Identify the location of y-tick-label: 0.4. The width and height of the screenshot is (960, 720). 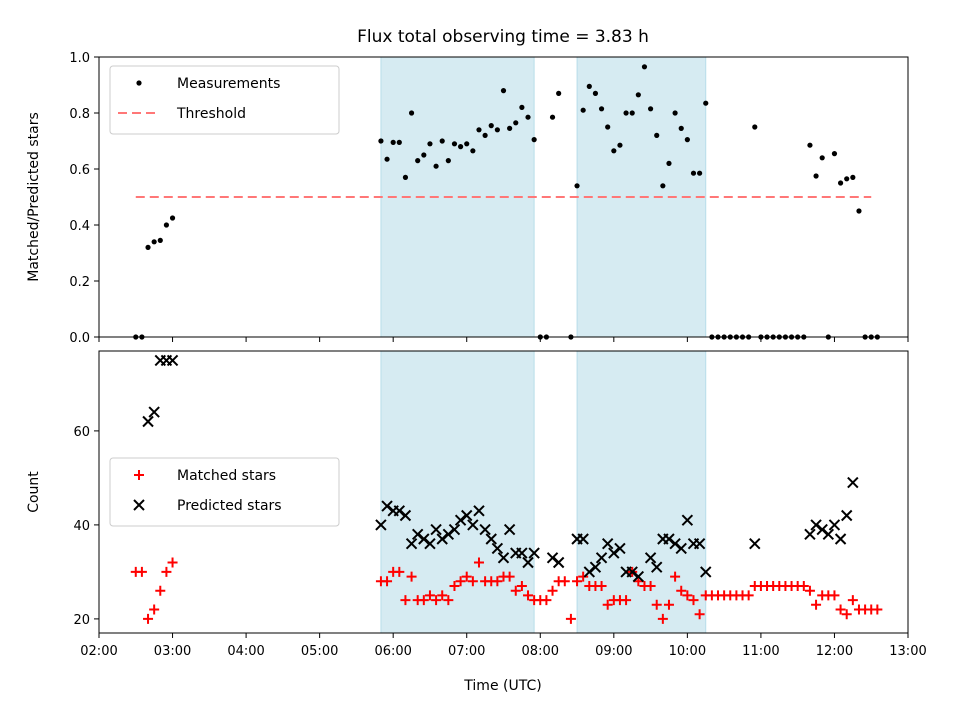
(79, 226).